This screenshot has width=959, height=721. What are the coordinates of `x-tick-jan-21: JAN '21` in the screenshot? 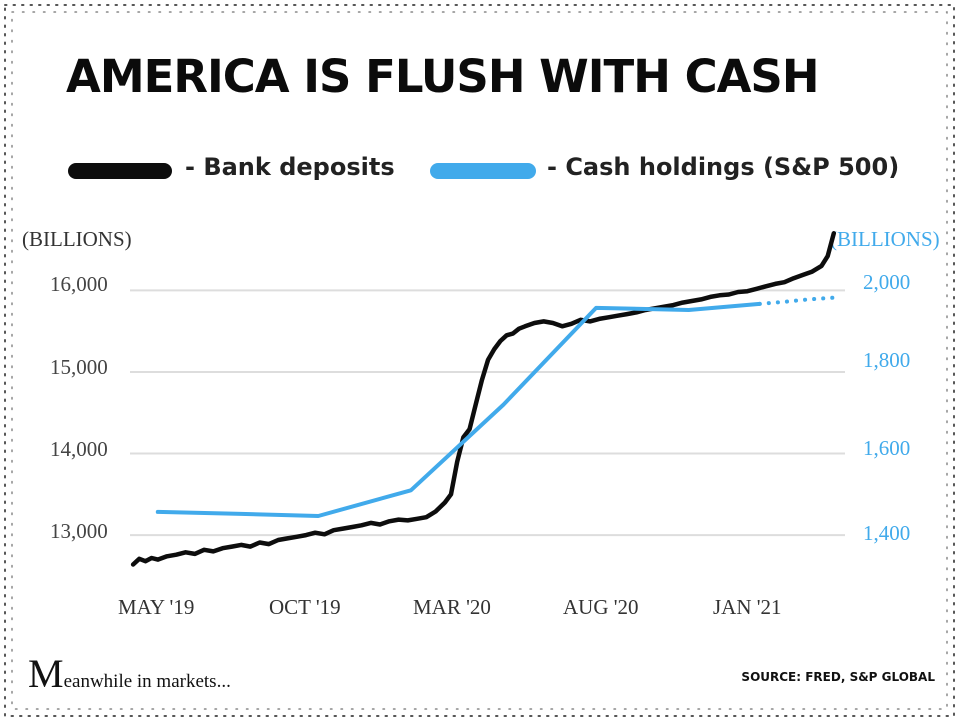 It's located at (747, 607).